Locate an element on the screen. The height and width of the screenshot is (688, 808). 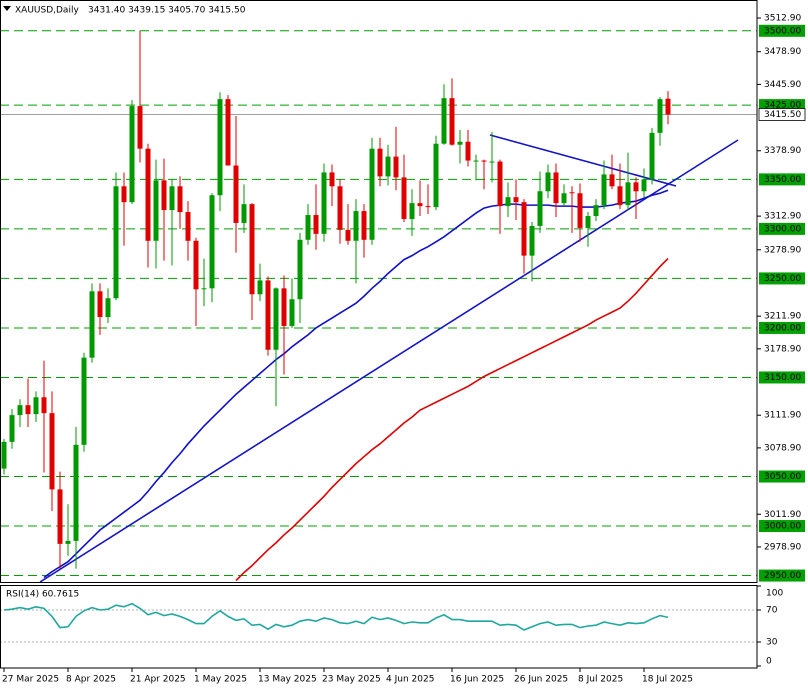
y-tick-label: 3378.90 is located at coordinates (782, 151).